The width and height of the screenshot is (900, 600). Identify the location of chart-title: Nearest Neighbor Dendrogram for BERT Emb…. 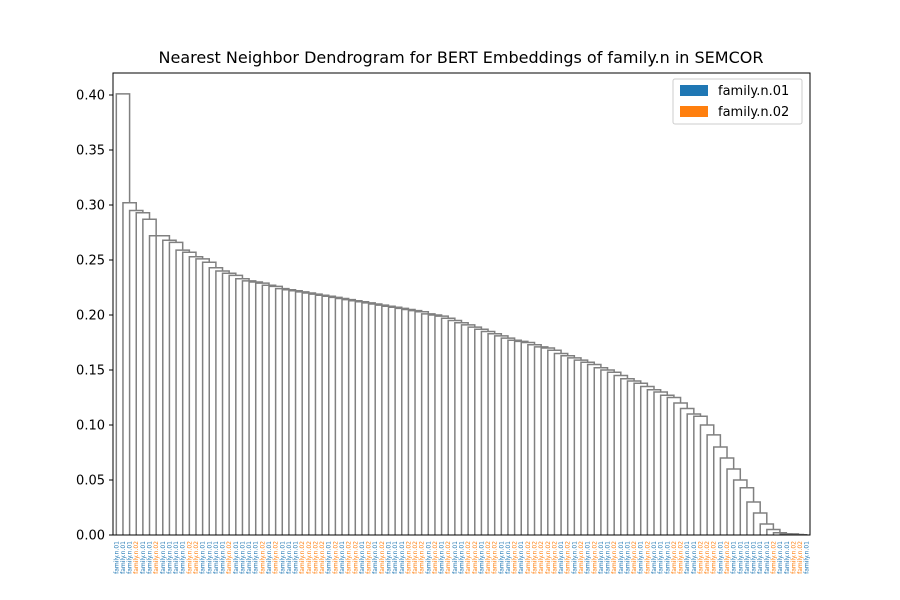
(461, 57).